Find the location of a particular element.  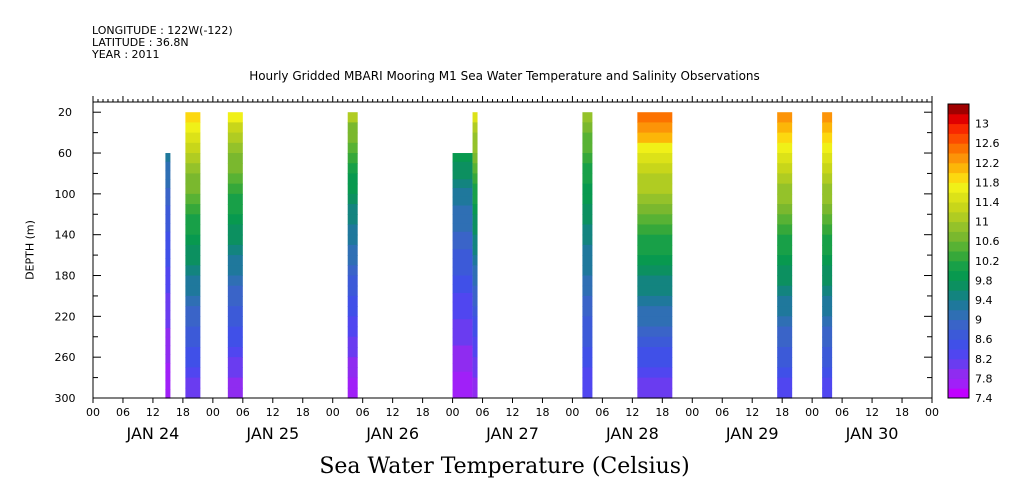

x-day-label: JAN 30 is located at coordinates (872, 433).